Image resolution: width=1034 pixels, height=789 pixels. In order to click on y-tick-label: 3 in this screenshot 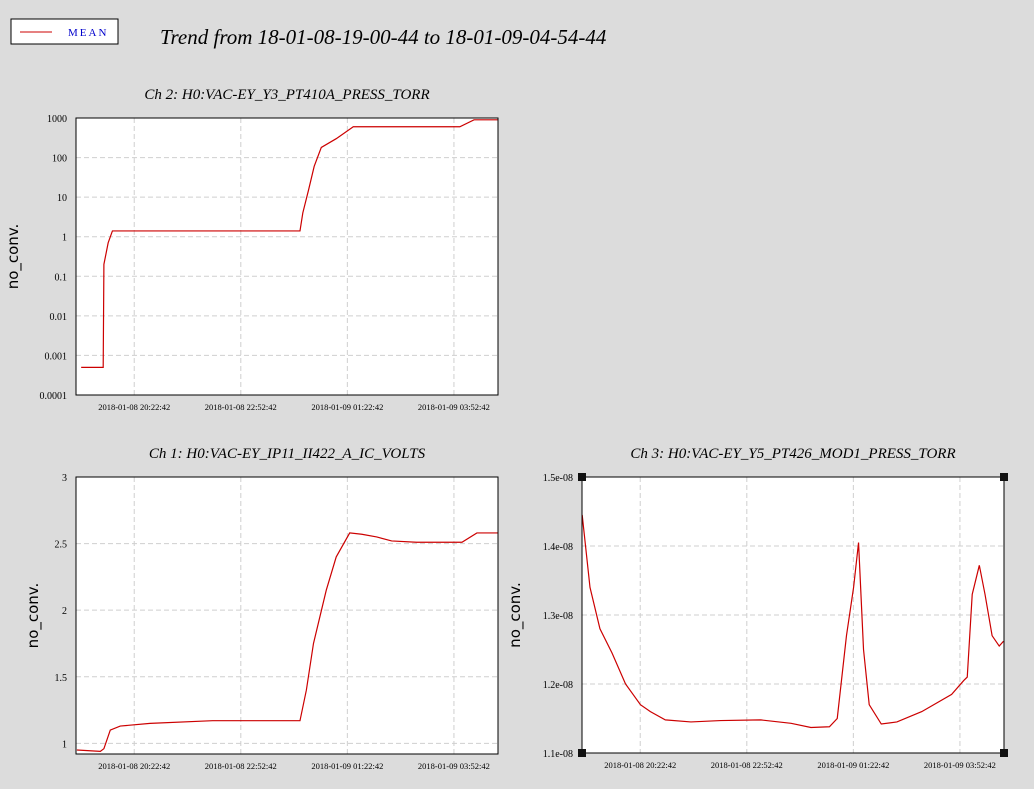, I will do `click(64, 478)`.